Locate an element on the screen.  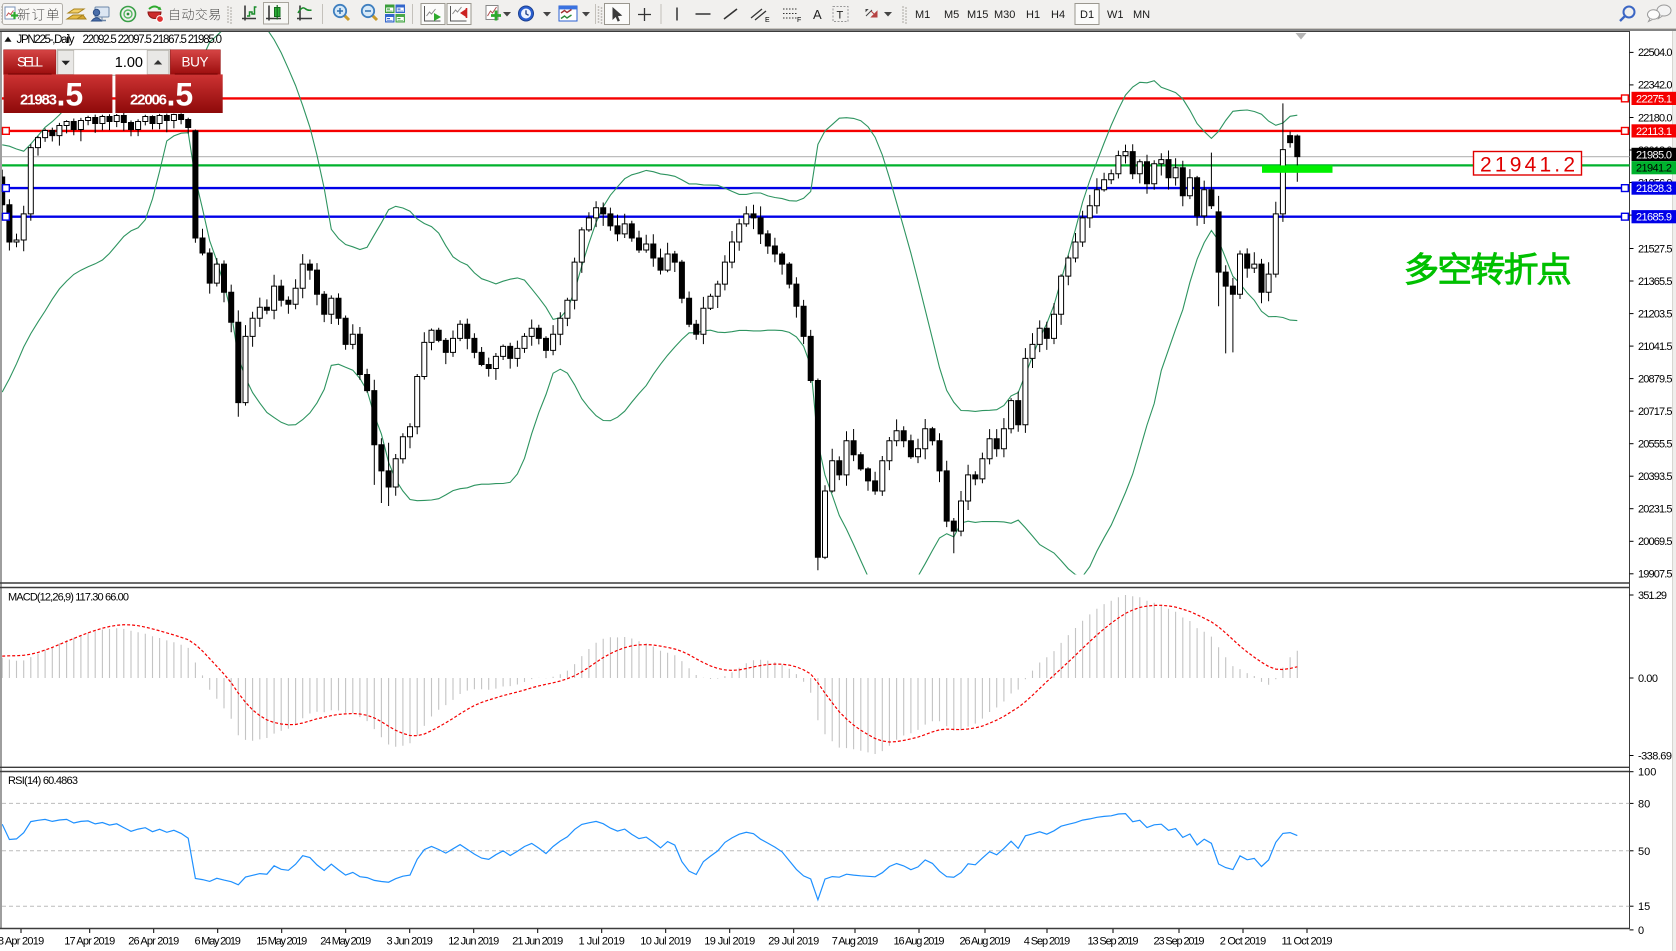
svg-text: 100 is located at coordinates (1647, 773).